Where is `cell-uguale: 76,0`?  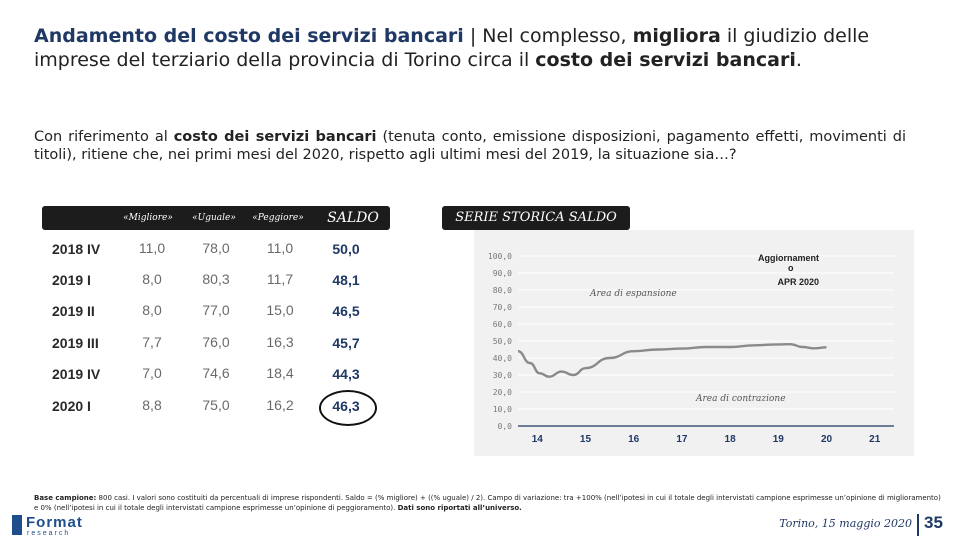 cell-uguale: 76,0 is located at coordinates (216, 342).